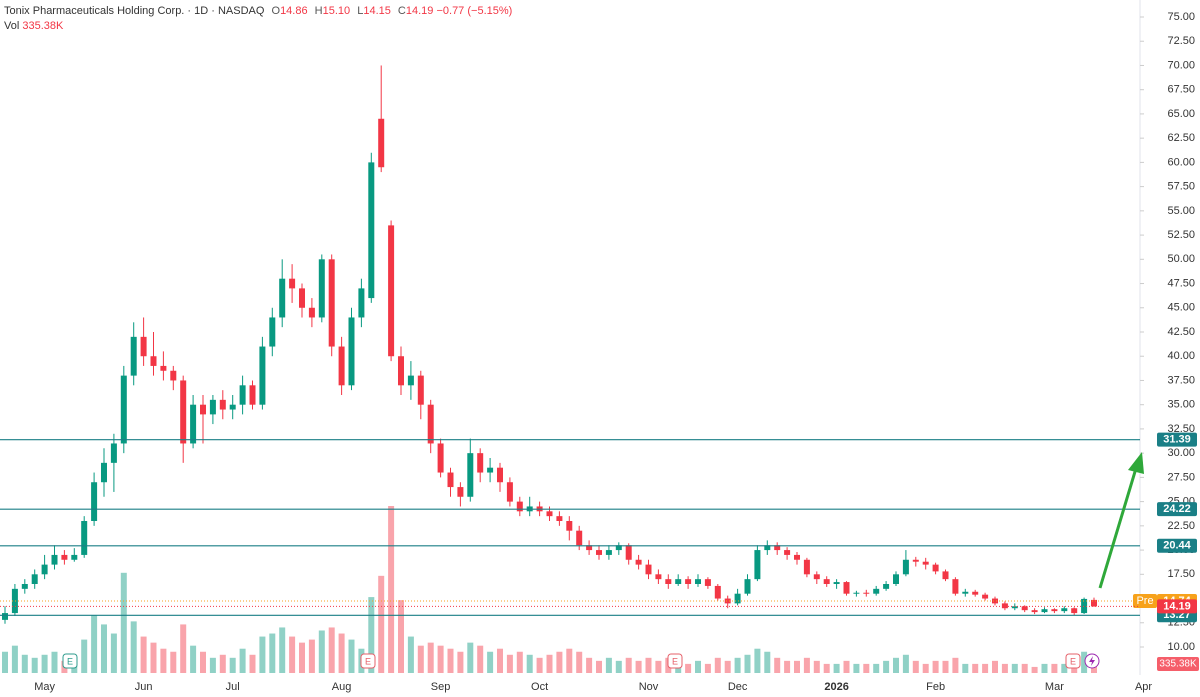 This screenshot has height=697, width=1200. Describe the element at coordinates (1181, 647) in the screenshot. I see `y-tick-label: 10.00` at that location.